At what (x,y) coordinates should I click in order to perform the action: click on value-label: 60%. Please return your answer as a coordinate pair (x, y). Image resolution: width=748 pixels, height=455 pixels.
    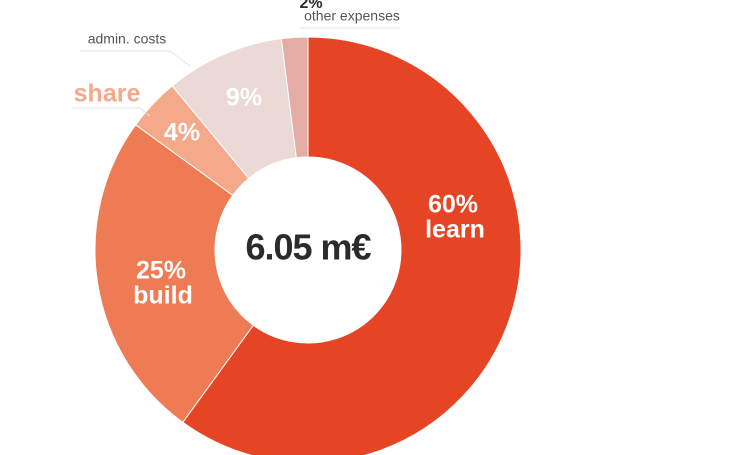
    Looking at the image, I should click on (453, 205).